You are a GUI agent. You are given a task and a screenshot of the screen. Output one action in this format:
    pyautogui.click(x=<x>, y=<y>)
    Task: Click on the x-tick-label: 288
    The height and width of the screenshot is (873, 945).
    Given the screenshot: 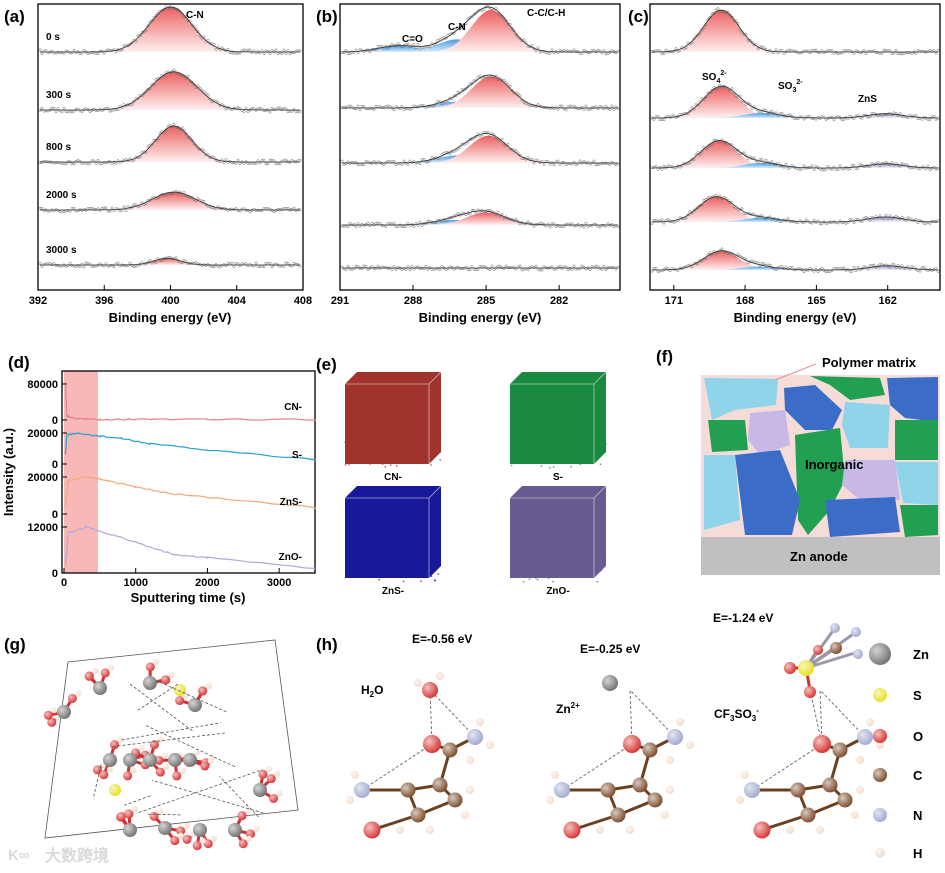 What is the action you would take?
    pyautogui.click(x=413, y=301)
    